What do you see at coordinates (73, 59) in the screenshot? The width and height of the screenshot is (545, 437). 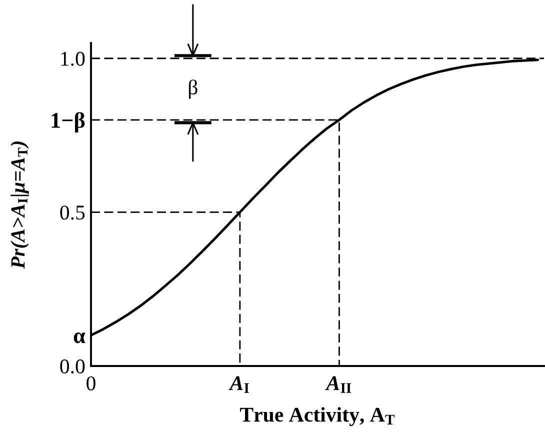 I see `y-tick-label: 1.0` at bounding box center [73, 59].